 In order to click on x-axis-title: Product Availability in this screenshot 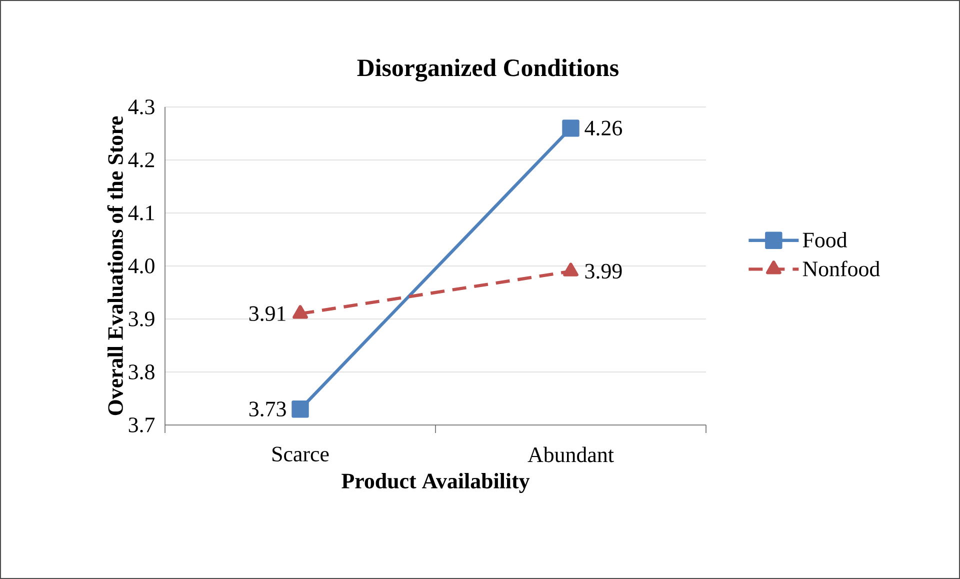, I will do `click(436, 483)`.